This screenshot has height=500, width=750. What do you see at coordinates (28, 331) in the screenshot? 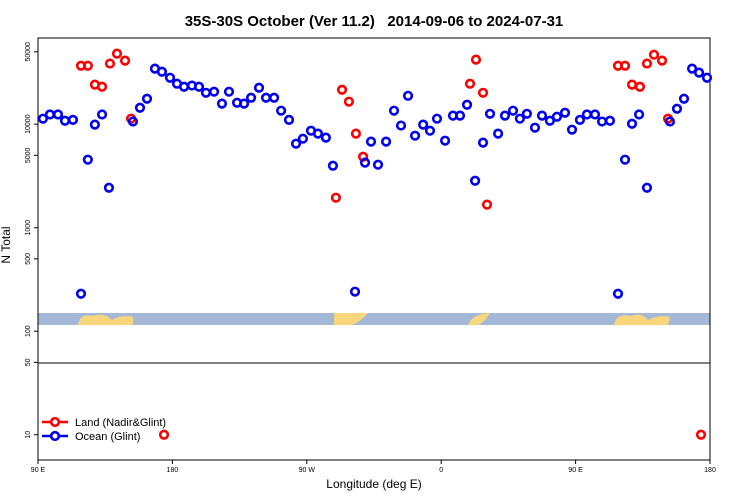
I see `y-tick-label: 100` at bounding box center [28, 331].